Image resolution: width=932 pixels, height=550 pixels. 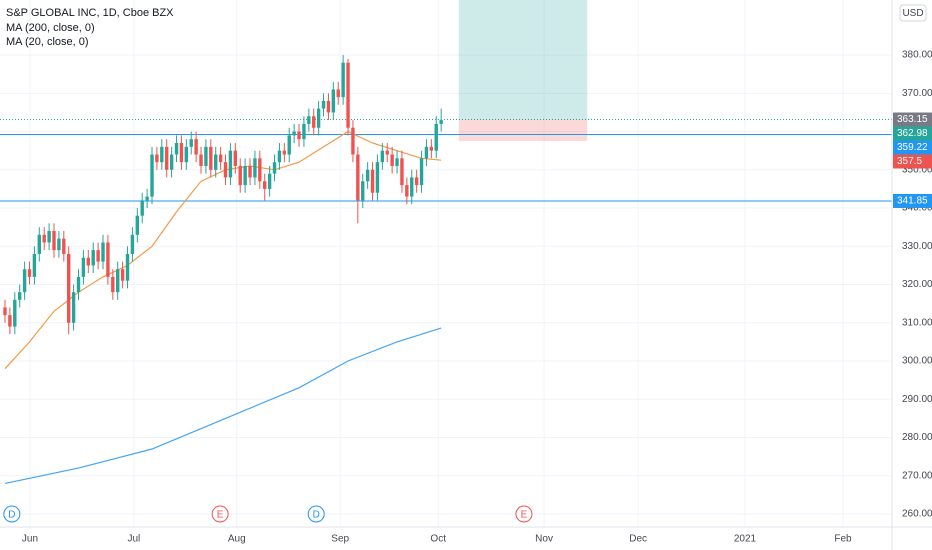 I want to click on y-tick-label: 280.00, so click(x=917, y=437).